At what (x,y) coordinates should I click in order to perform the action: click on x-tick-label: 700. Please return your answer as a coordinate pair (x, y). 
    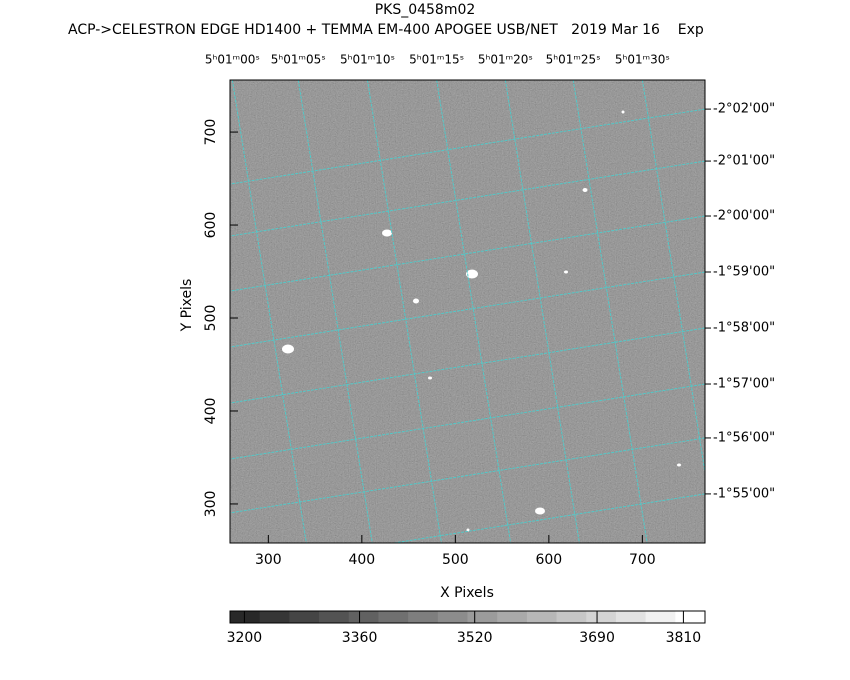
    Looking at the image, I should click on (642, 560).